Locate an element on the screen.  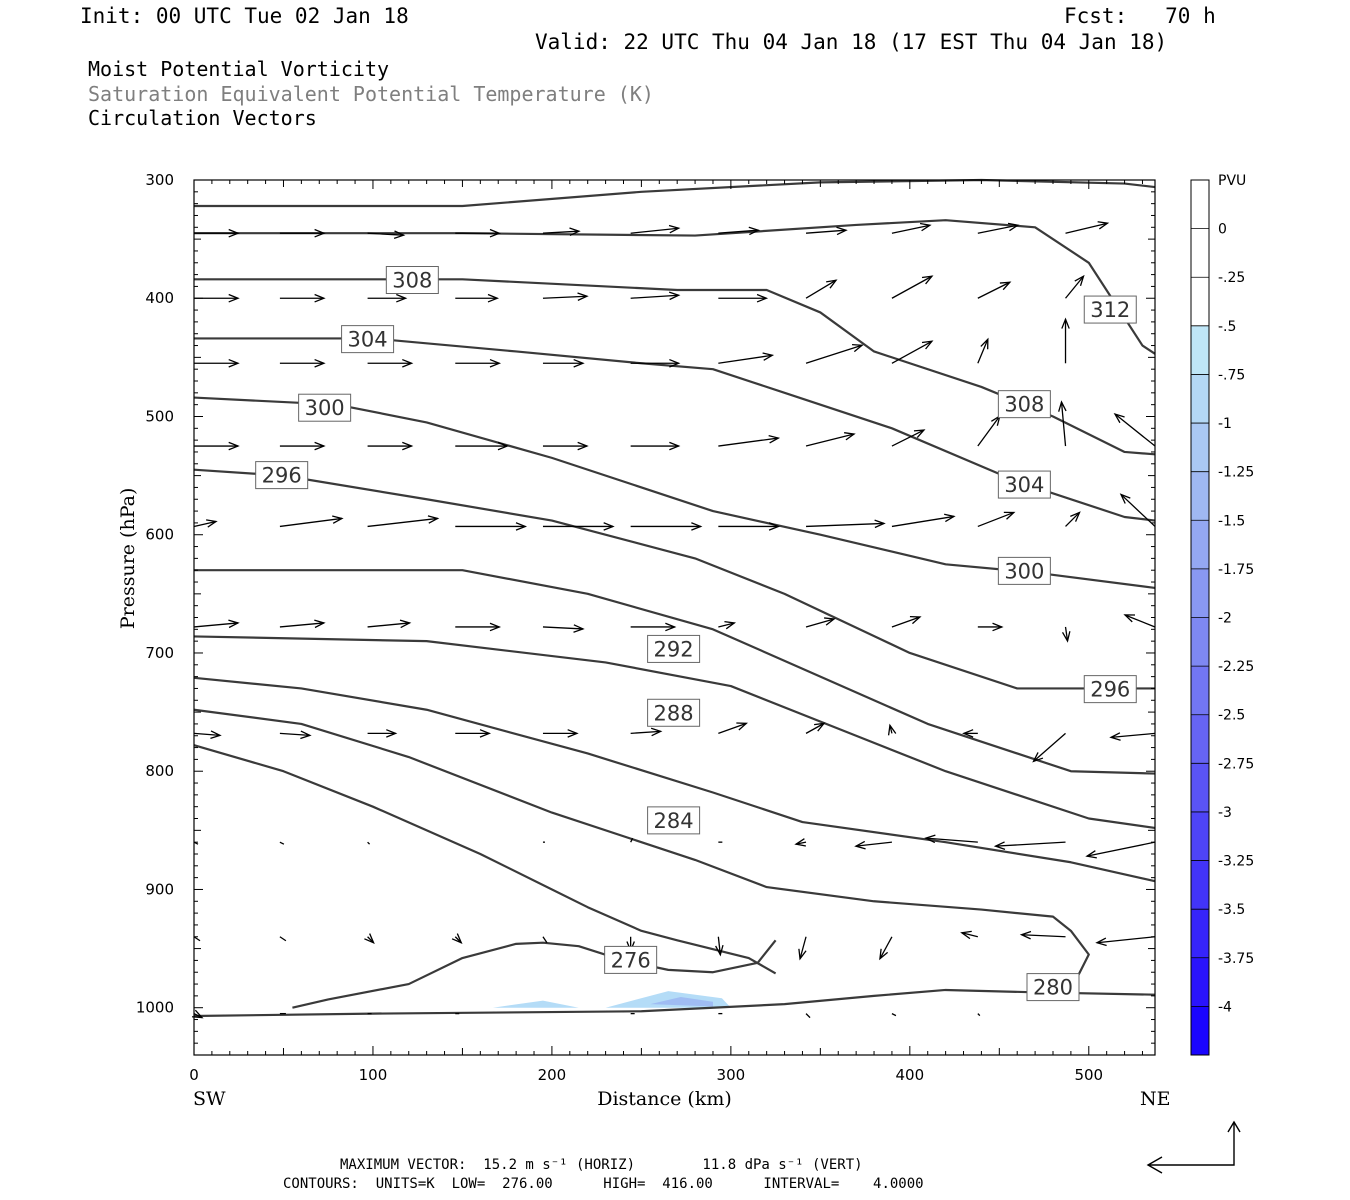
colorbar-label: -1.25 is located at coordinates (1236, 473).